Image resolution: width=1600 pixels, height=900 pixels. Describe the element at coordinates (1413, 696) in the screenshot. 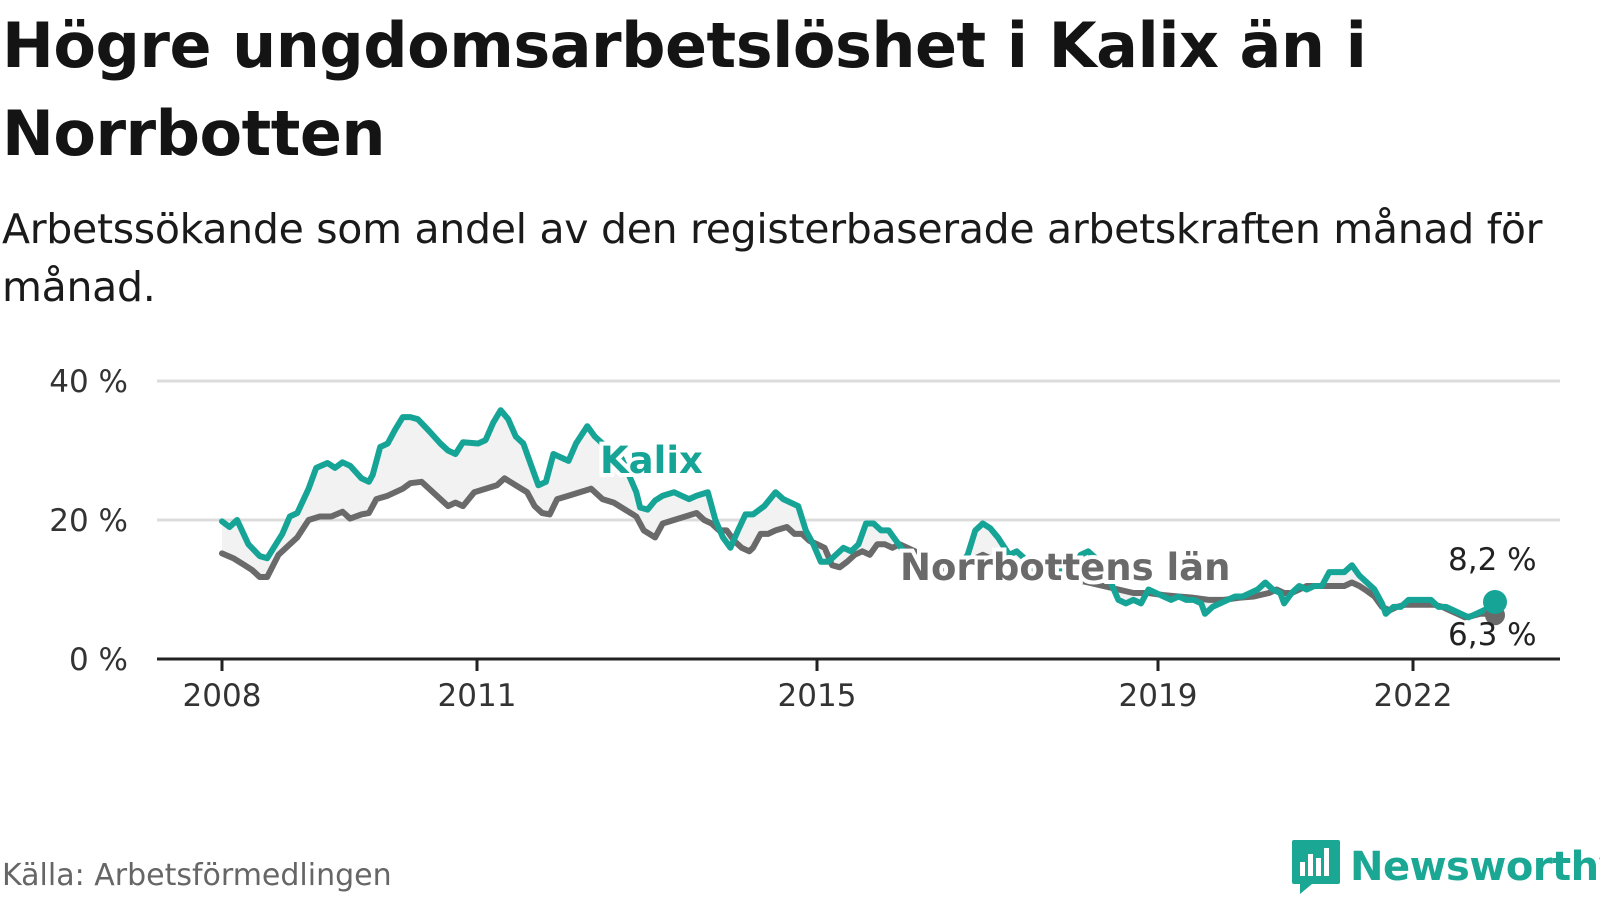

I see `x-tick-label: 2022` at that location.